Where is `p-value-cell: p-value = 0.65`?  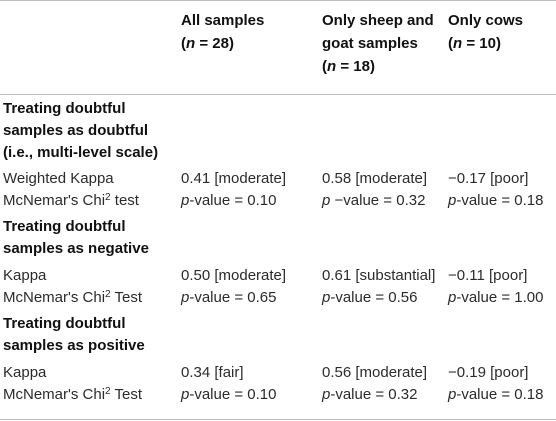 p-value-cell: p-value = 0.65 is located at coordinates (229, 297).